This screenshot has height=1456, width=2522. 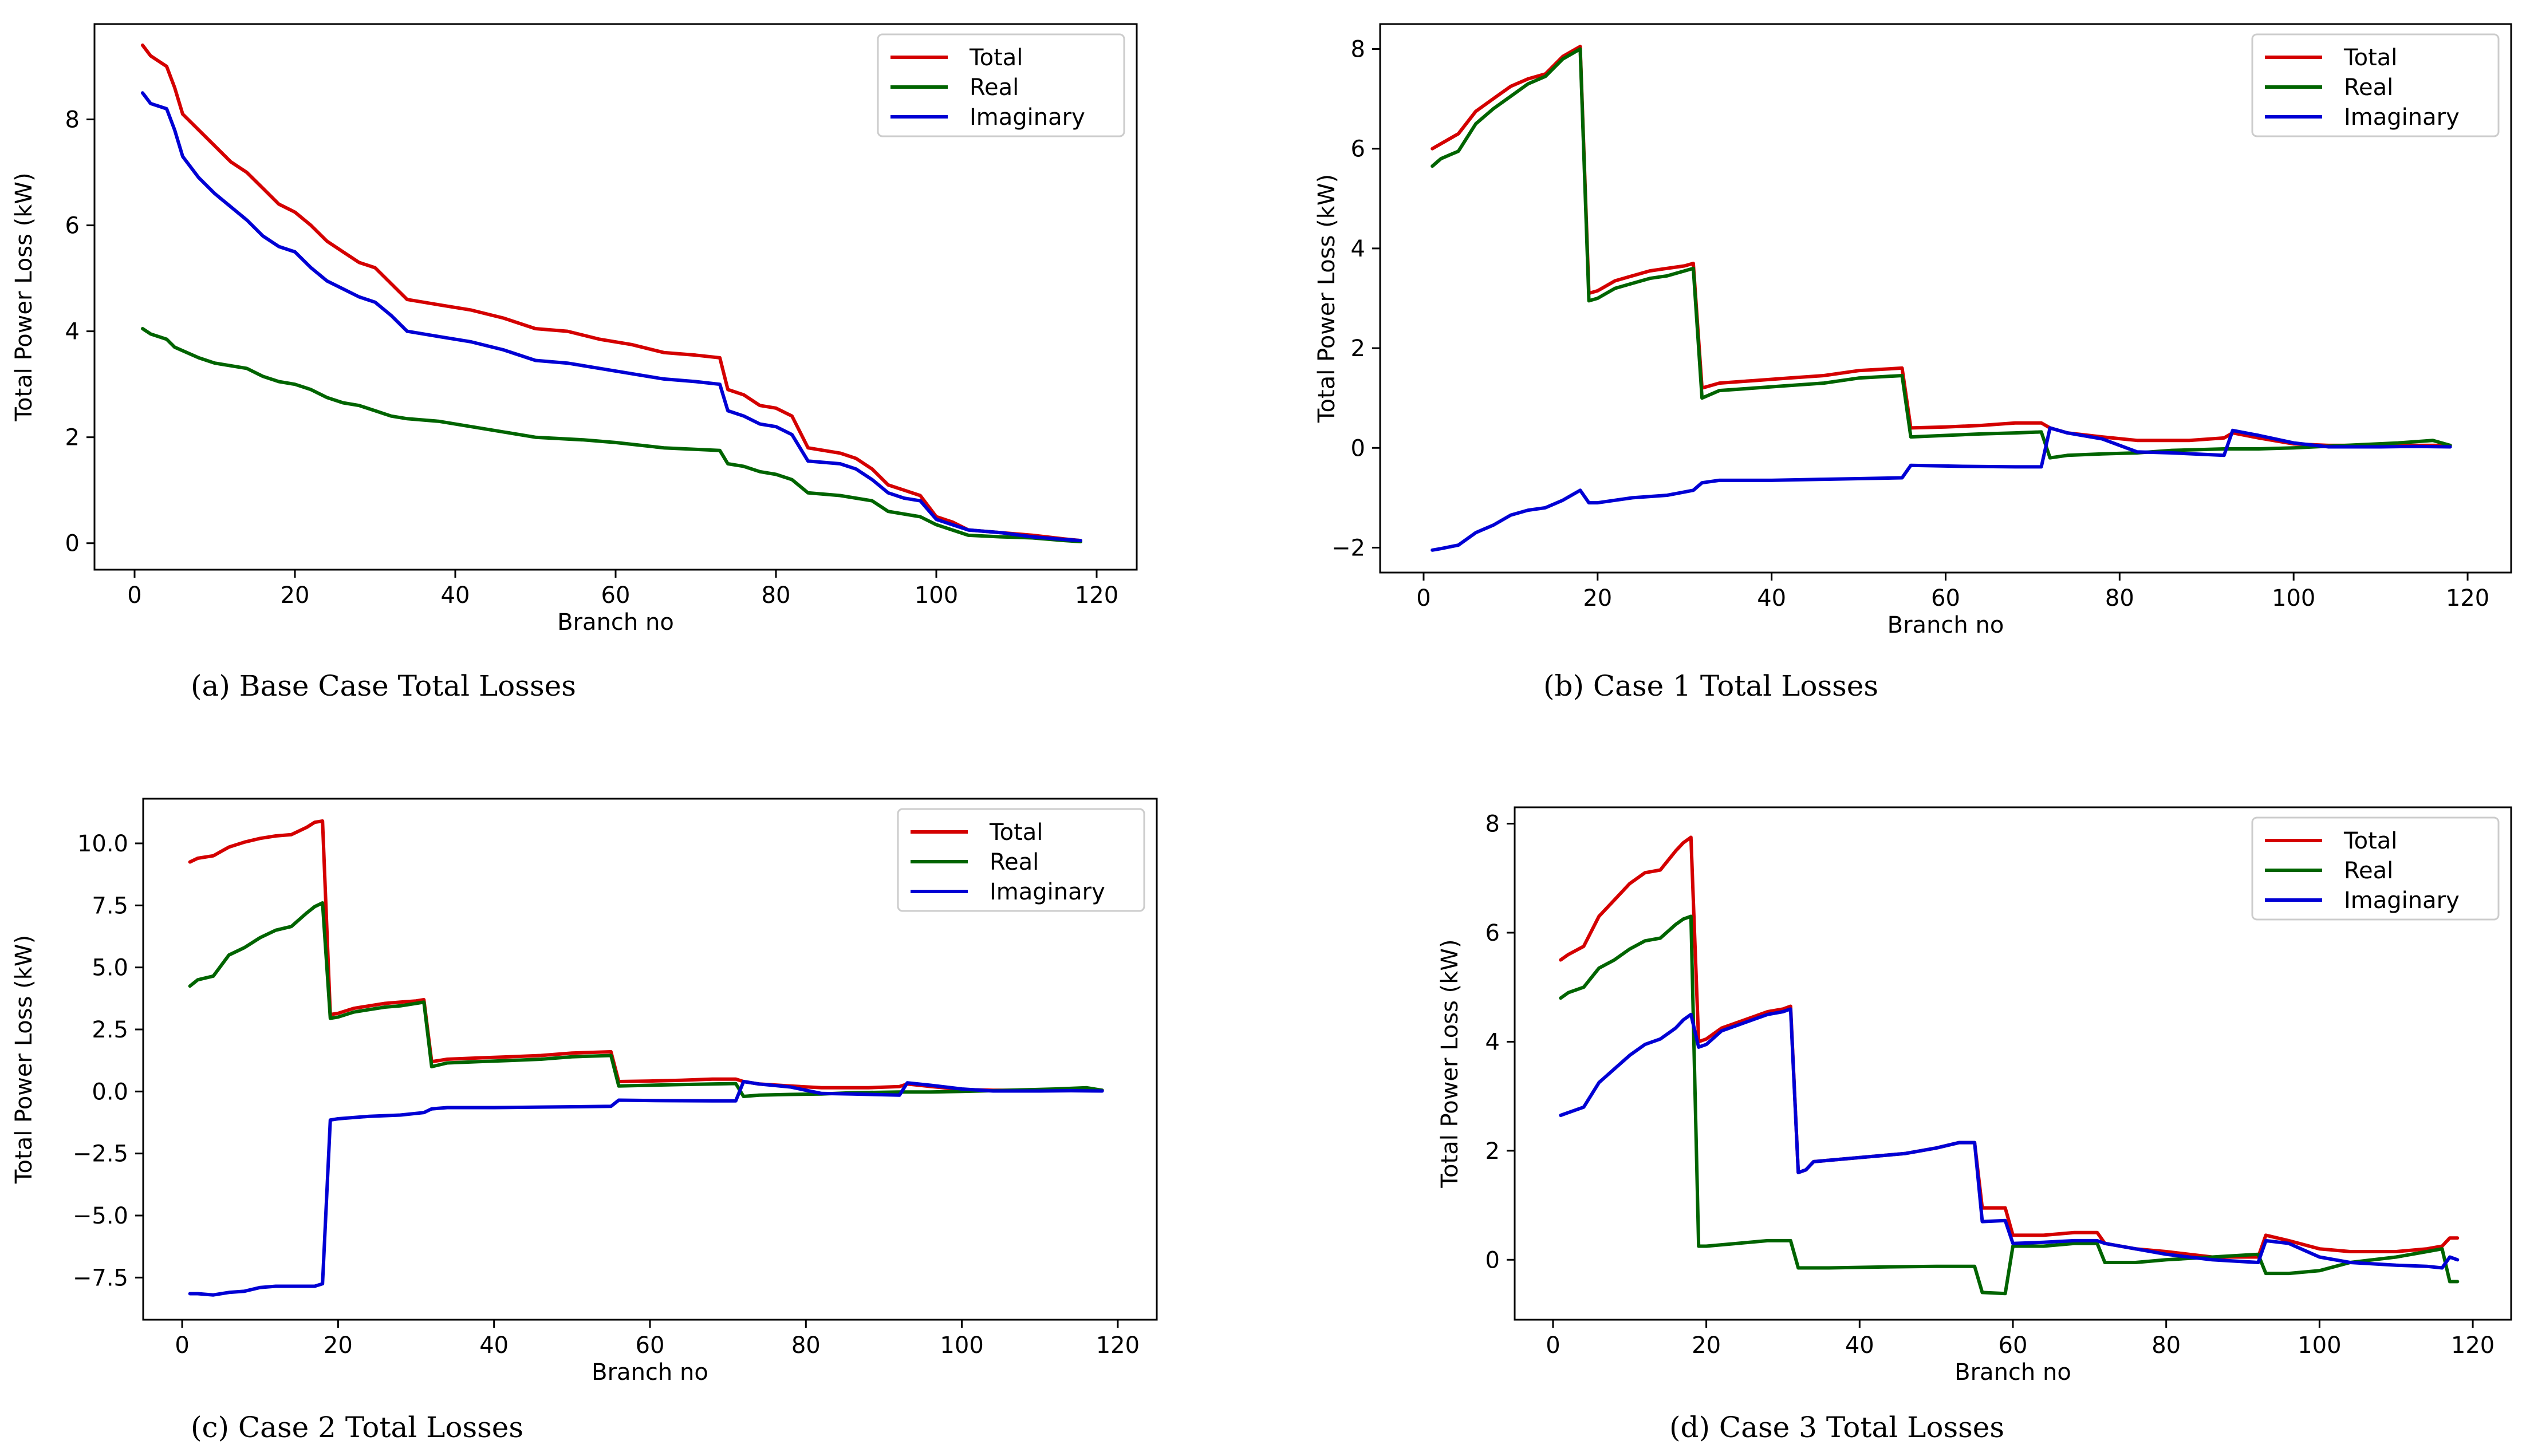 I want to click on y-tick-label: 5.0, so click(x=110, y=968).